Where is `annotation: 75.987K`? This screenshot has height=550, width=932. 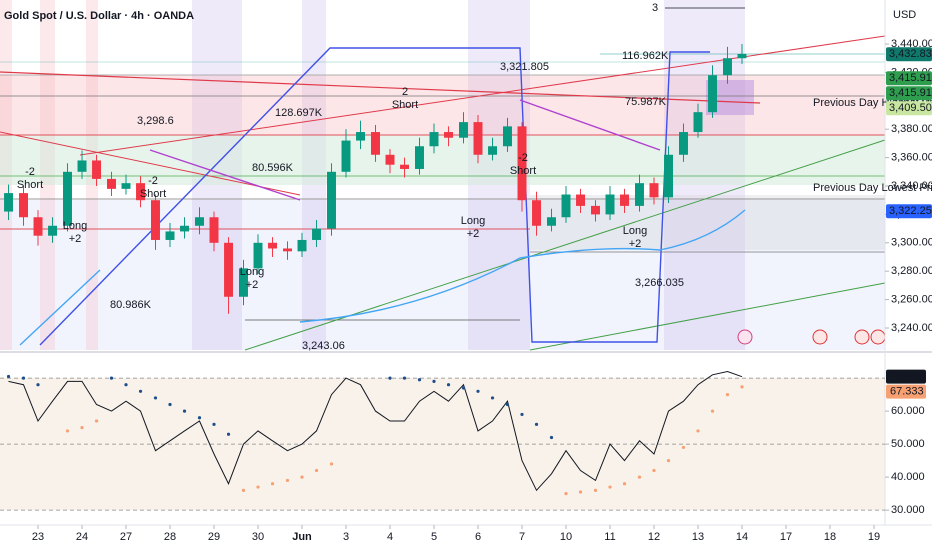 annotation: 75.987K is located at coordinates (646, 102).